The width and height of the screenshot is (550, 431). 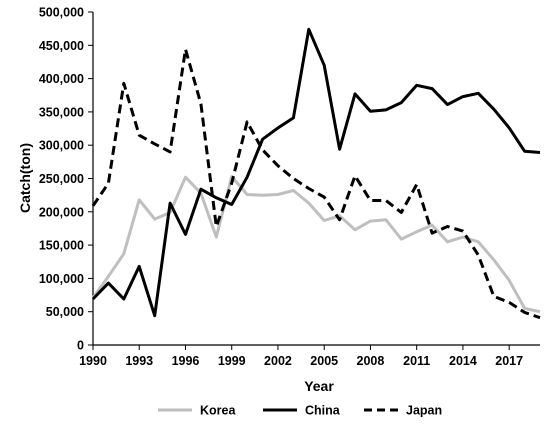 What do you see at coordinates (509, 361) in the screenshot?
I see `x-tick-label: 2017` at bounding box center [509, 361].